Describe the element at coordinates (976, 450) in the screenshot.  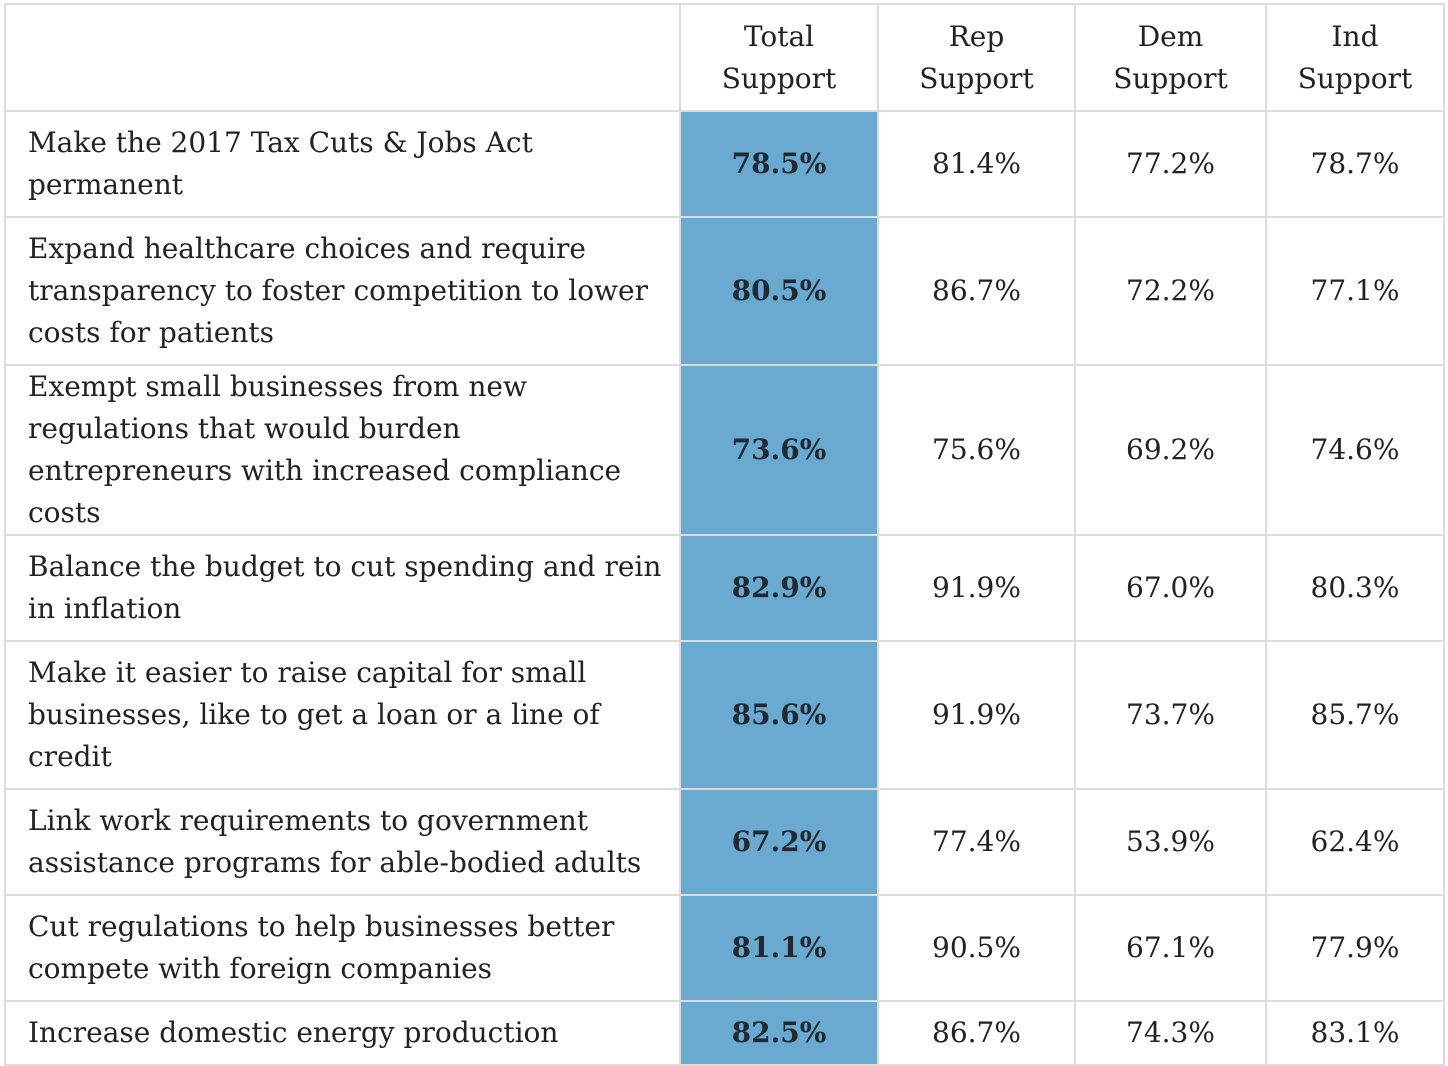
I see `rep-support-cell: 75.6%` at that location.